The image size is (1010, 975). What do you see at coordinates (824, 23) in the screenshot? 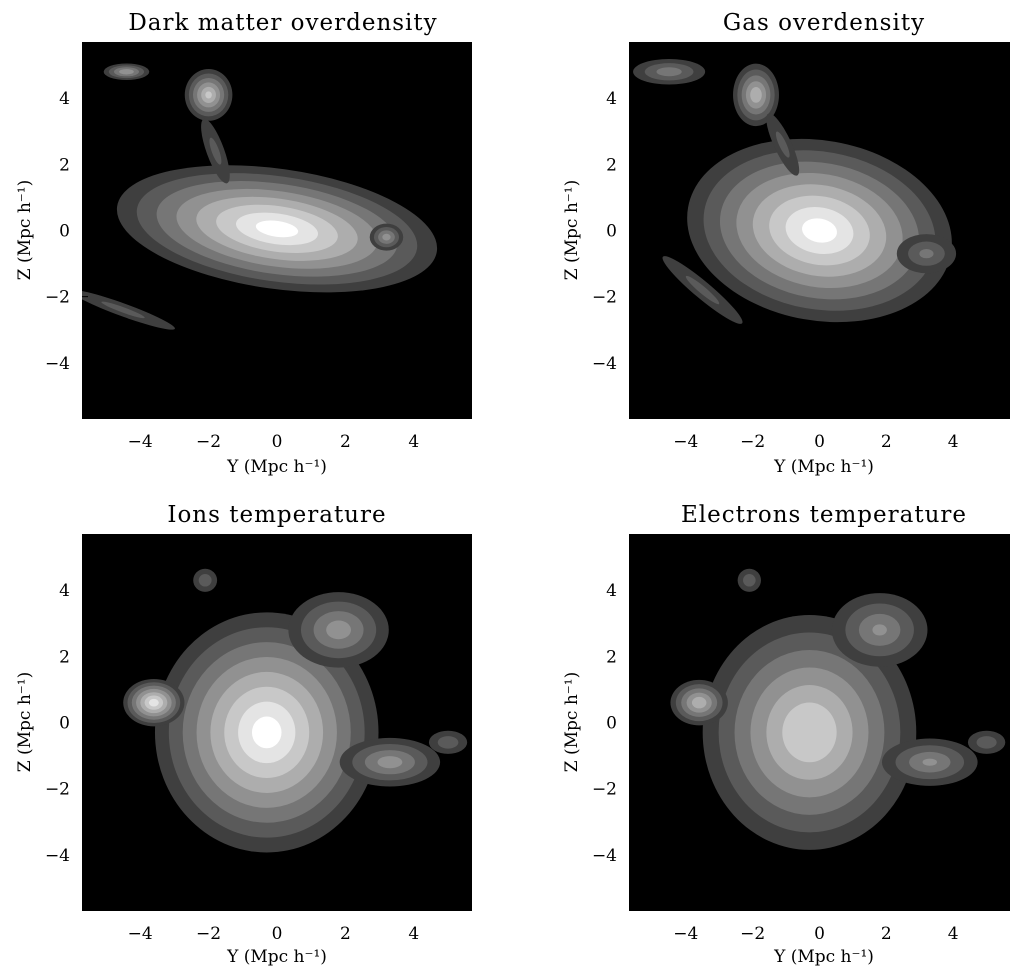
I see `panel-title: Gas overdensity` at bounding box center [824, 23].